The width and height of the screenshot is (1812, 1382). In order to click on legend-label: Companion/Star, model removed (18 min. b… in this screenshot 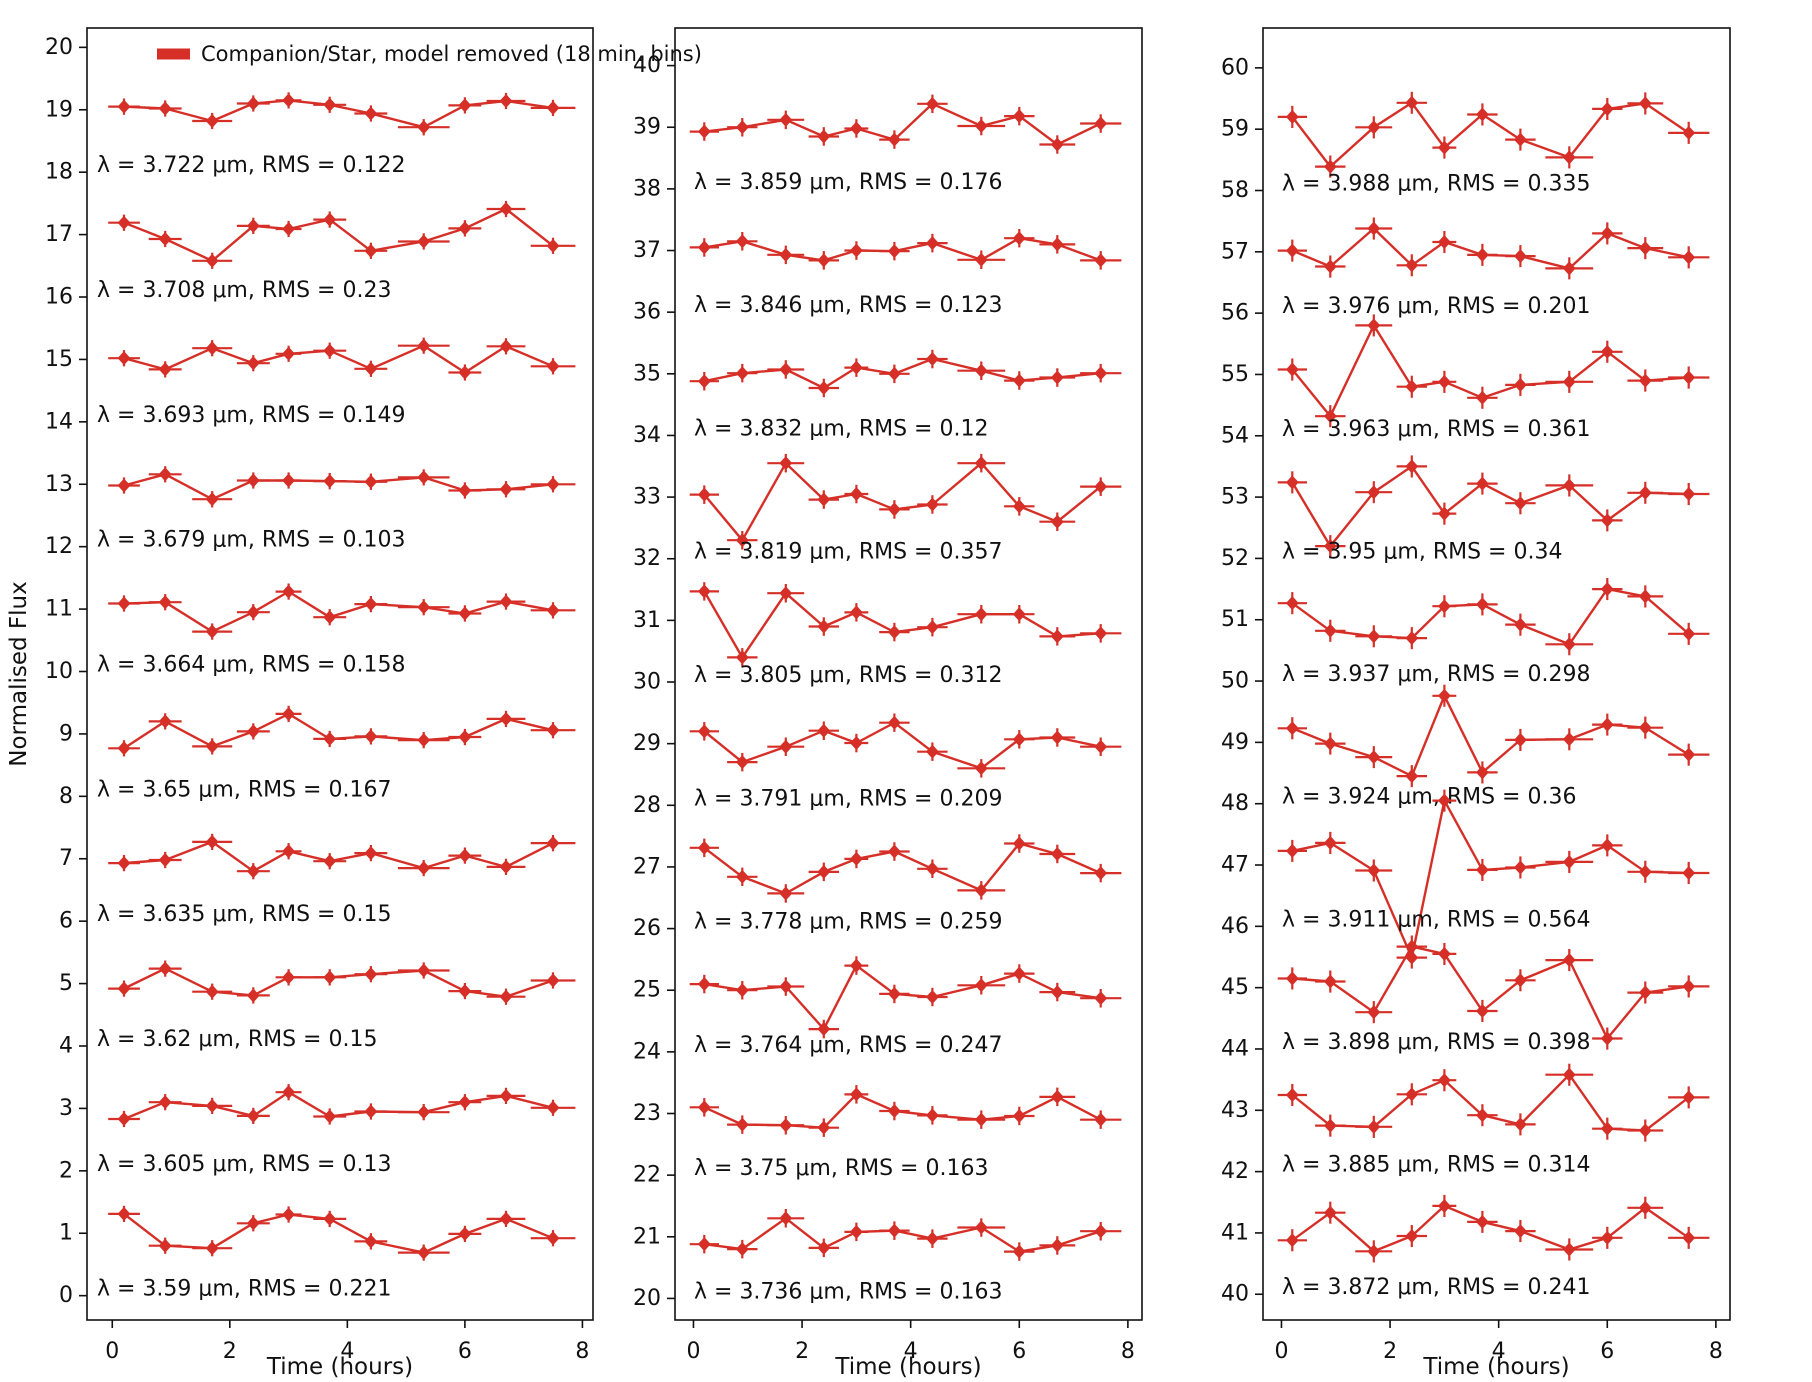, I will do `click(451, 54)`.